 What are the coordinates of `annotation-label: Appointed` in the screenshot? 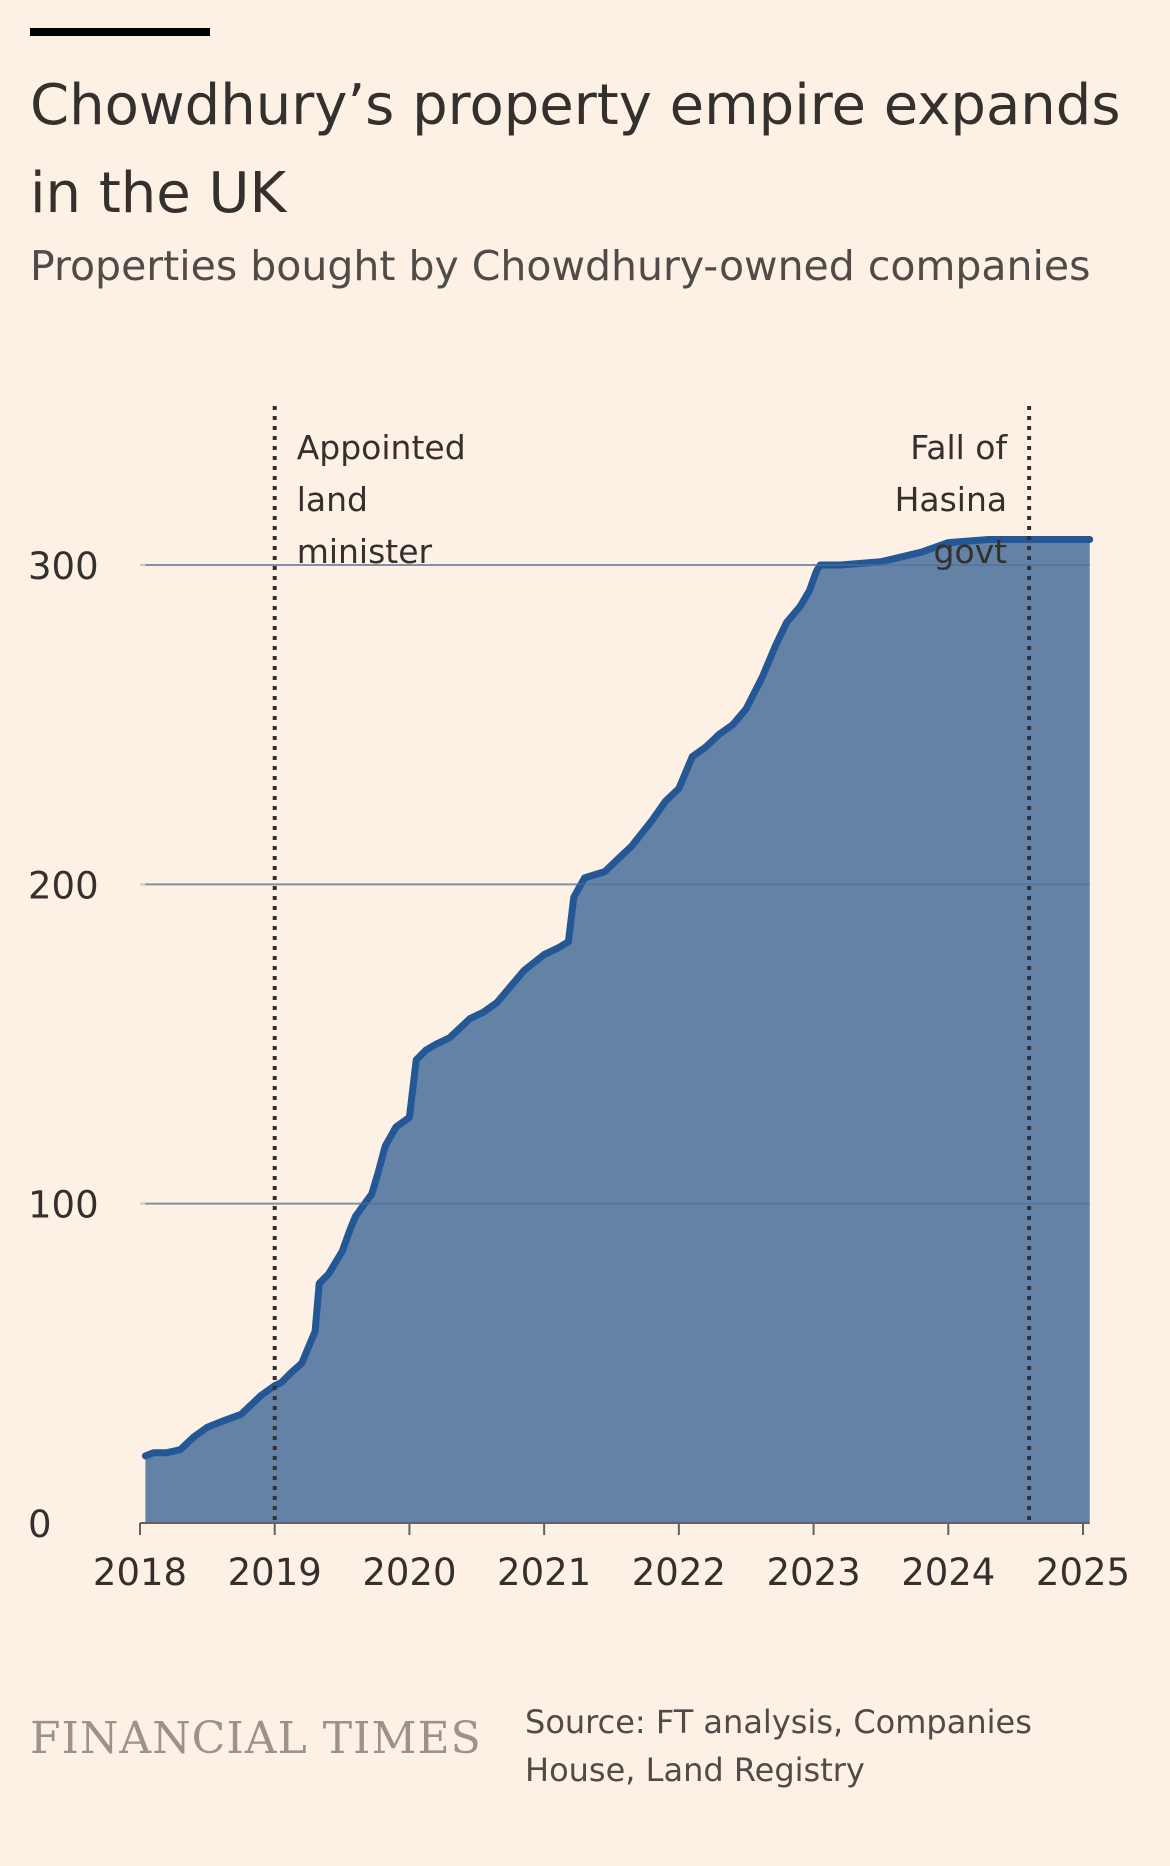 It's located at (381, 447).